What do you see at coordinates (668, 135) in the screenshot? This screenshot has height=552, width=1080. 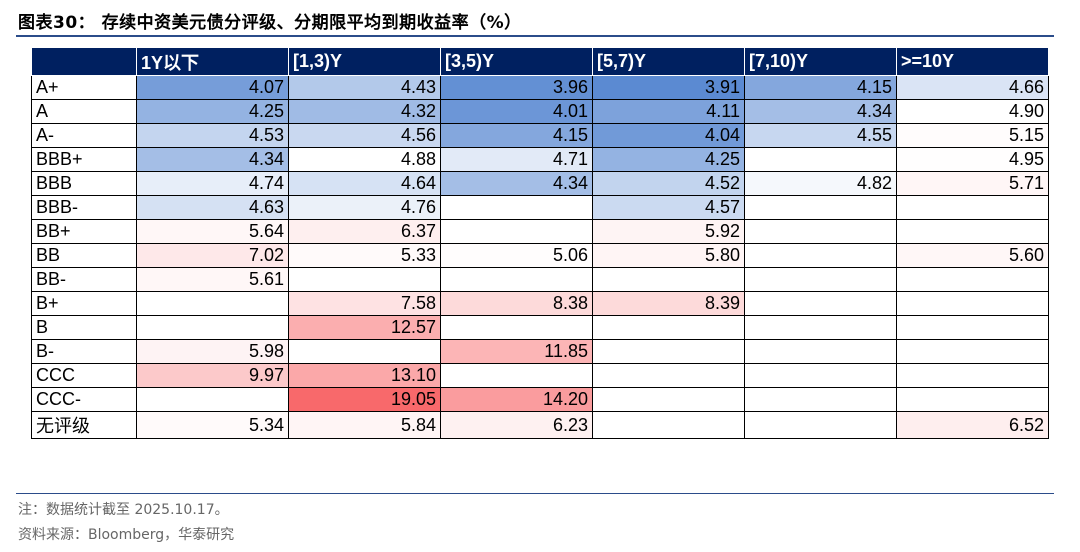 I see `value-cell: 4.04` at bounding box center [668, 135].